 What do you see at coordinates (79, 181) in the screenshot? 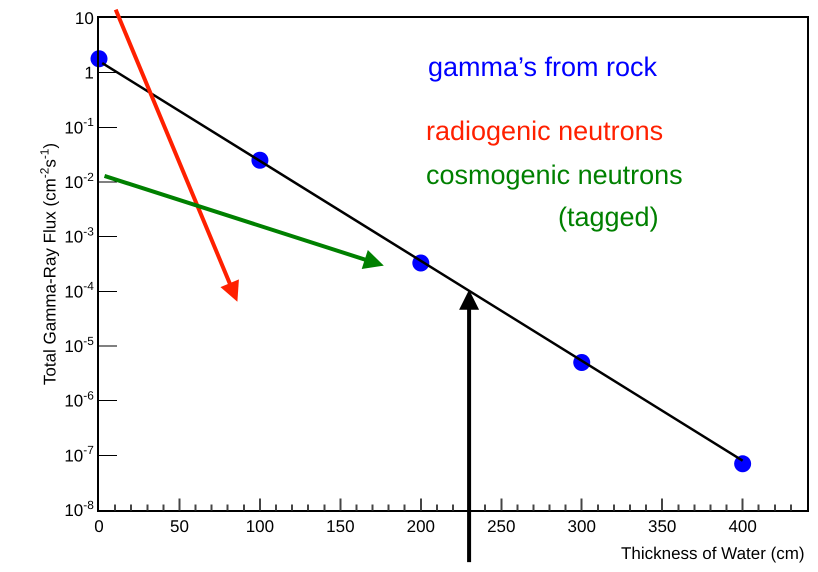
I see `y-tick-label: 10$^{-2}$` at bounding box center [79, 181].